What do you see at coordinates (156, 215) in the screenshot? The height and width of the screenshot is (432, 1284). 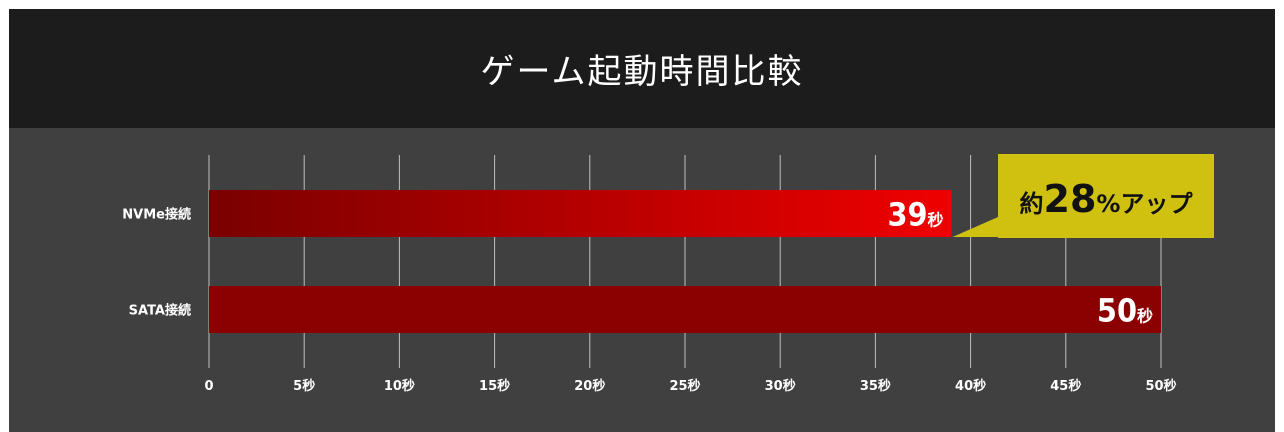 I see `category-label: NVMe接続` at bounding box center [156, 215].